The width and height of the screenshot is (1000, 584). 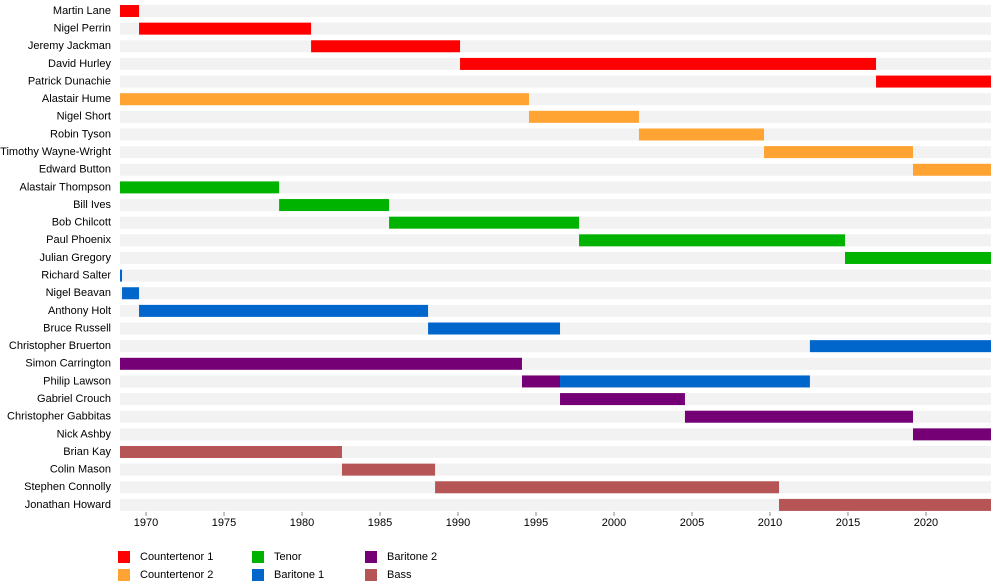 I want to click on row-label: Timothy Wayne-Wright, so click(x=55, y=152).